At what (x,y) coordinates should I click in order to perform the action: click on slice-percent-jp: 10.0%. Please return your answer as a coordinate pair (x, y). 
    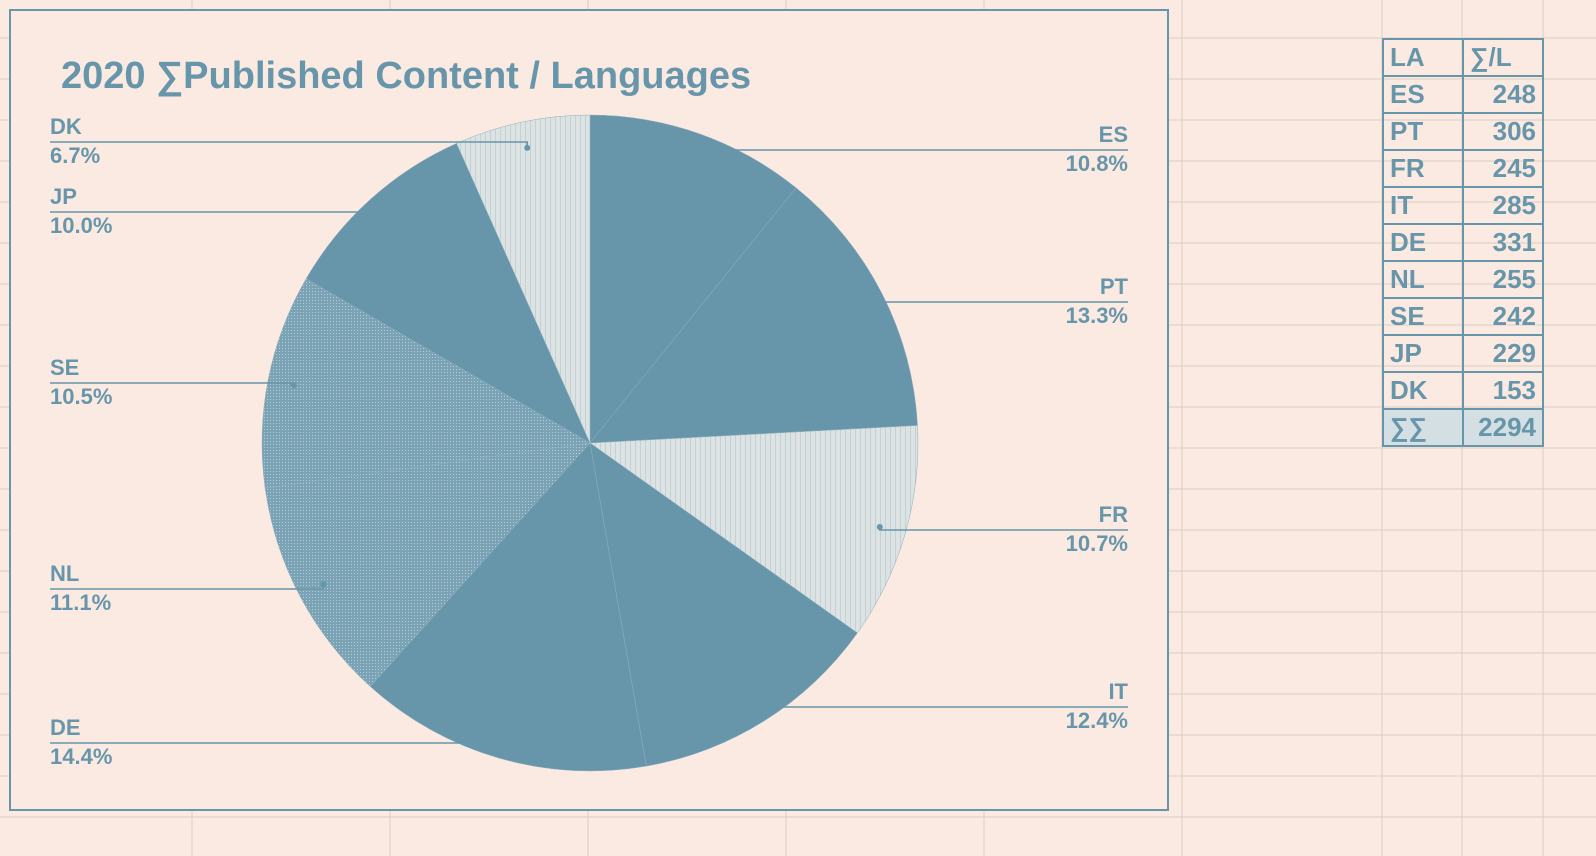
    Looking at the image, I should click on (81, 225).